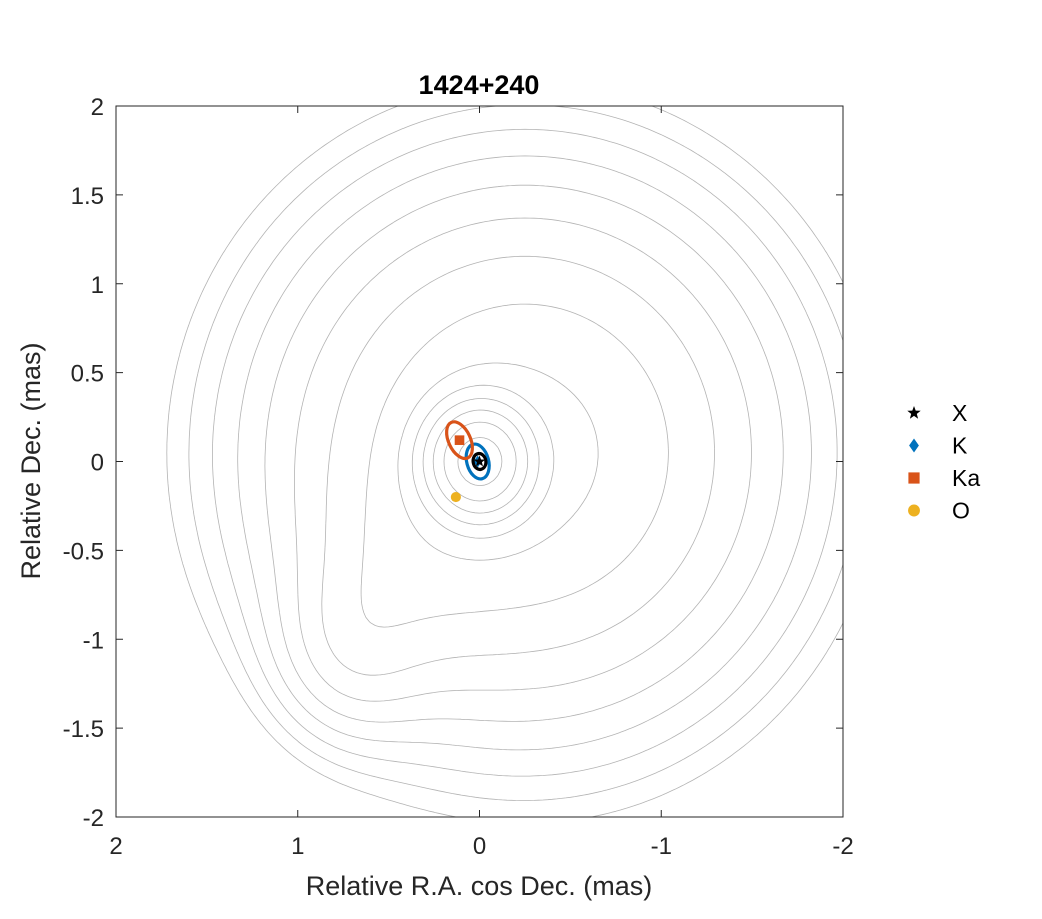 Image resolution: width=1042 pixels, height=919 pixels. I want to click on data-point-x, so click(479, 461).